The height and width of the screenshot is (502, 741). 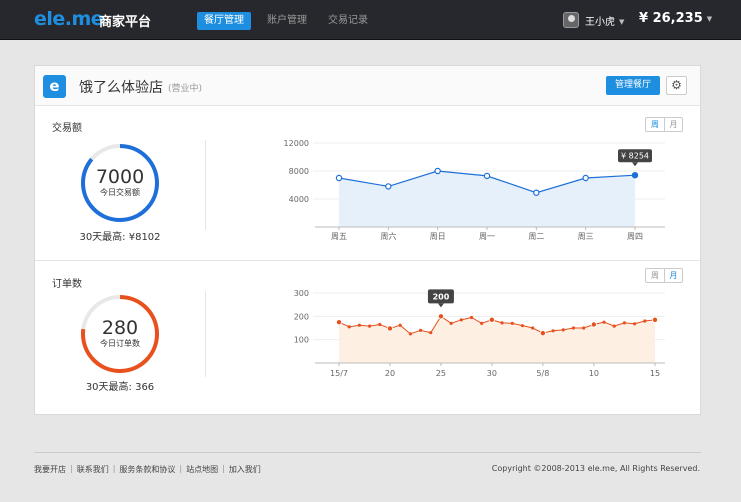 I want to click on x-tick-label: 周六, so click(x=388, y=236).